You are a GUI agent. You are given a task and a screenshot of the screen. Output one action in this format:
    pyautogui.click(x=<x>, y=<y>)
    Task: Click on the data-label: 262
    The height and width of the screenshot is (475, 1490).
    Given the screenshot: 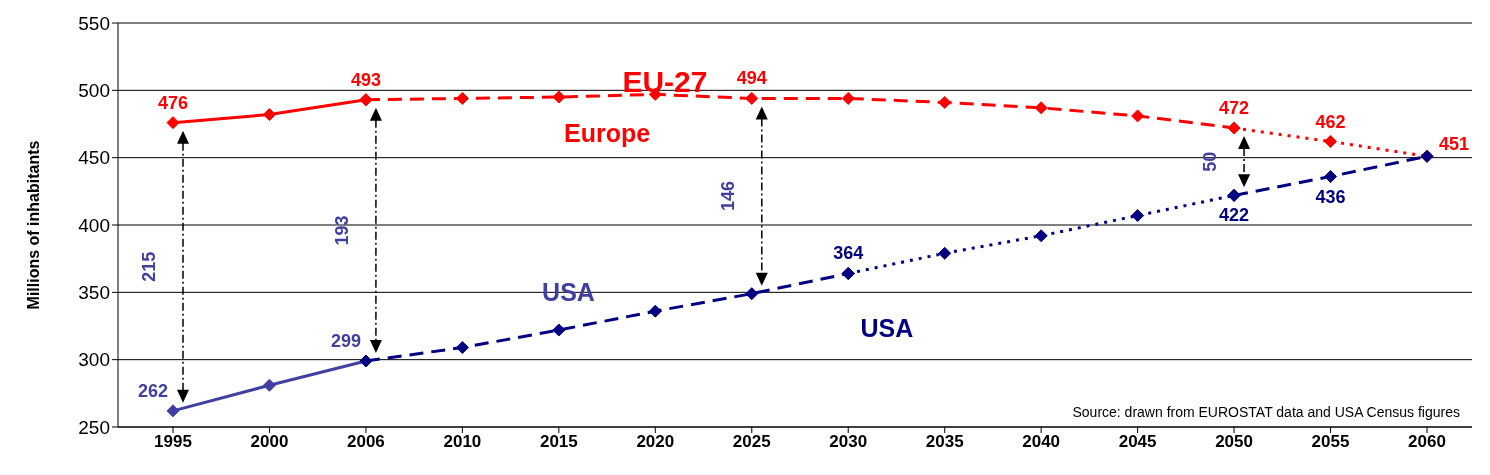 What is the action you would take?
    pyautogui.click(x=153, y=390)
    